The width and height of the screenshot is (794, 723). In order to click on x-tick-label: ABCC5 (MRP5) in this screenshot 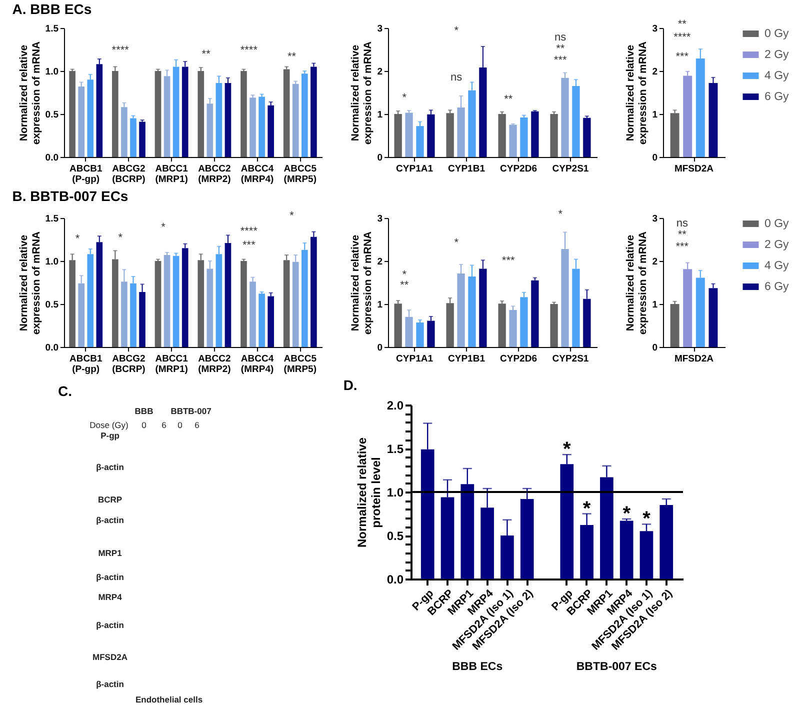, I will do `click(301, 364)`.